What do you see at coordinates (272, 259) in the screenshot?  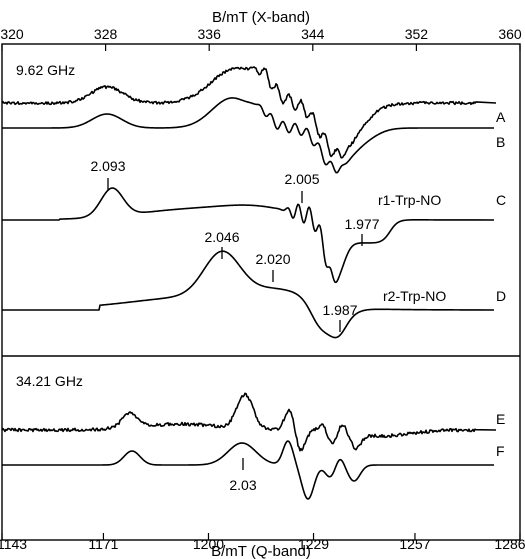 I see `g-value-2-020-label: 2.020` at bounding box center [272, 259].